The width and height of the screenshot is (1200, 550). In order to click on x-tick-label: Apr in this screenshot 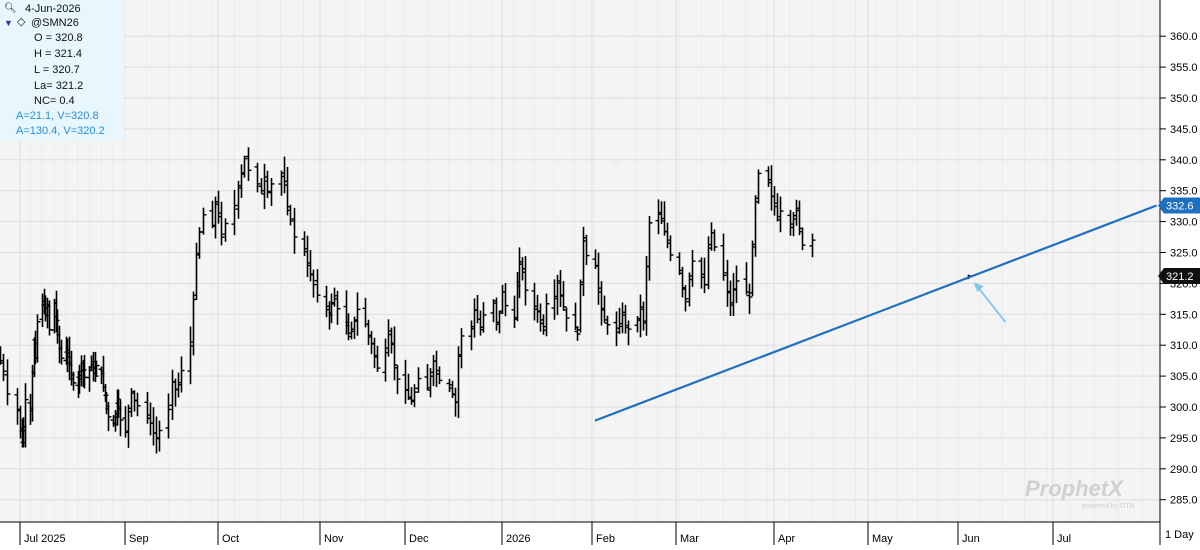, I will do `click(786, 539)`.